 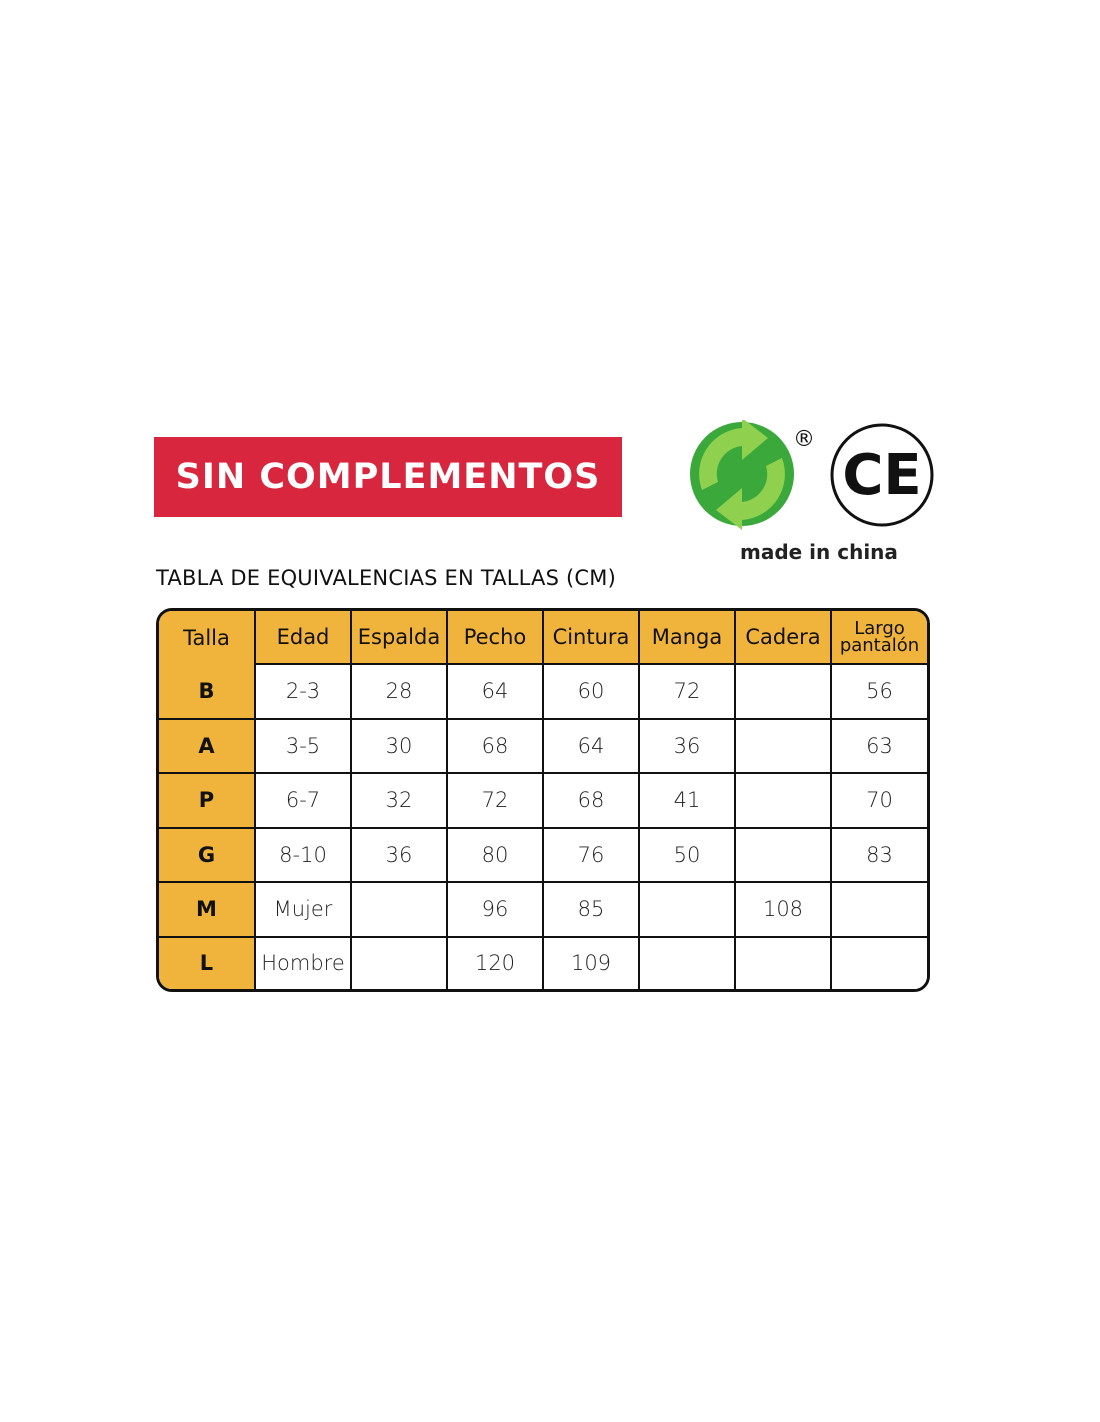 I want to click on size-label: P, so click(x=207, y=800).